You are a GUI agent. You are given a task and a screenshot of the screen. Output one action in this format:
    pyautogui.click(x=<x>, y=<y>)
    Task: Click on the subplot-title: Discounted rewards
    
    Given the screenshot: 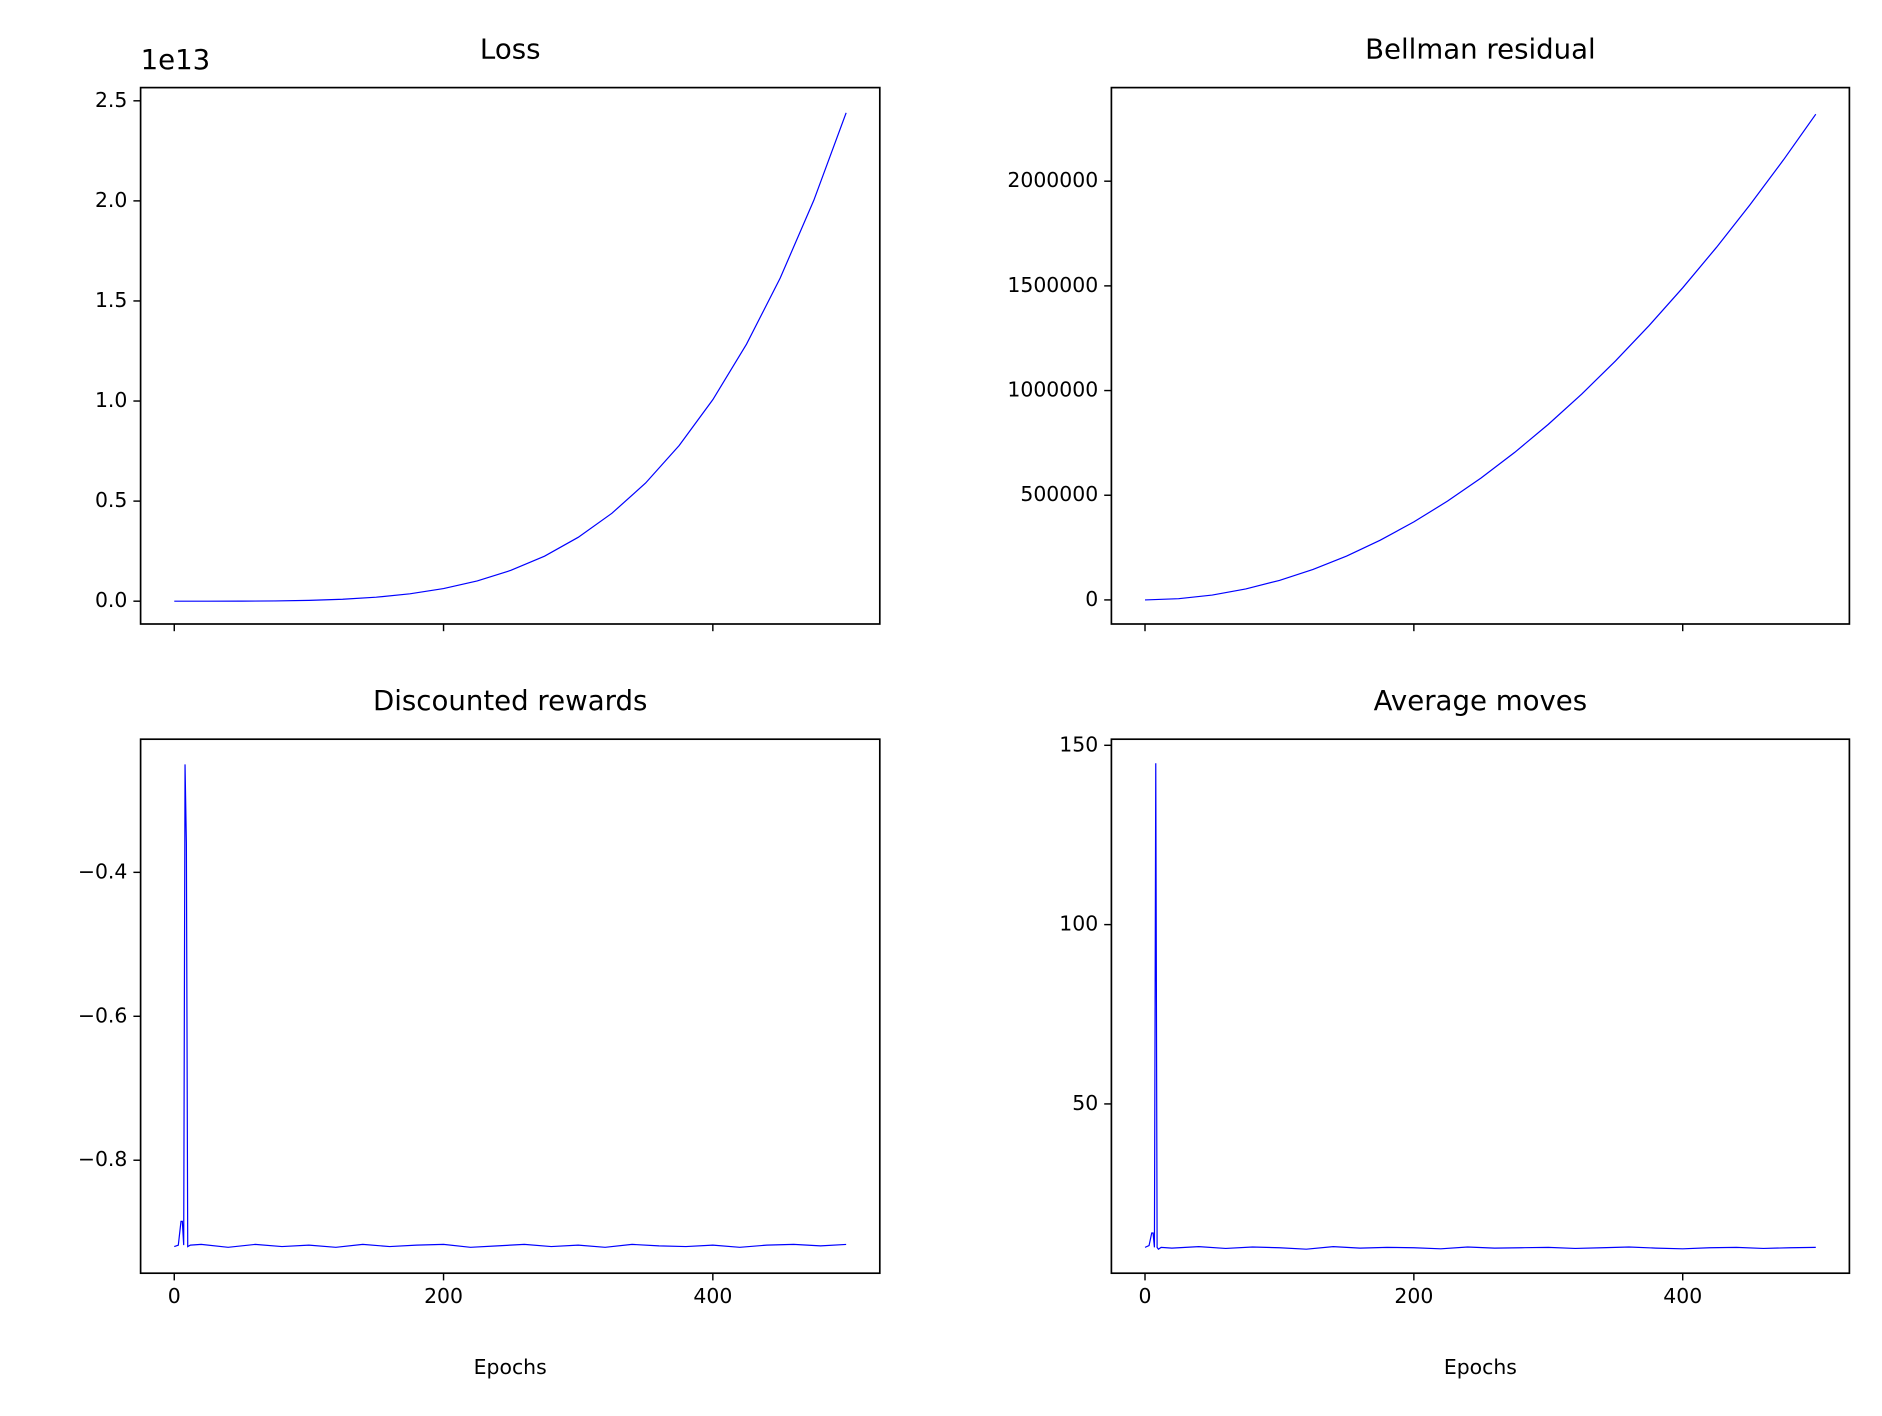 What is the action you would take?
    pyautogui.click(x=510, y=700)
    